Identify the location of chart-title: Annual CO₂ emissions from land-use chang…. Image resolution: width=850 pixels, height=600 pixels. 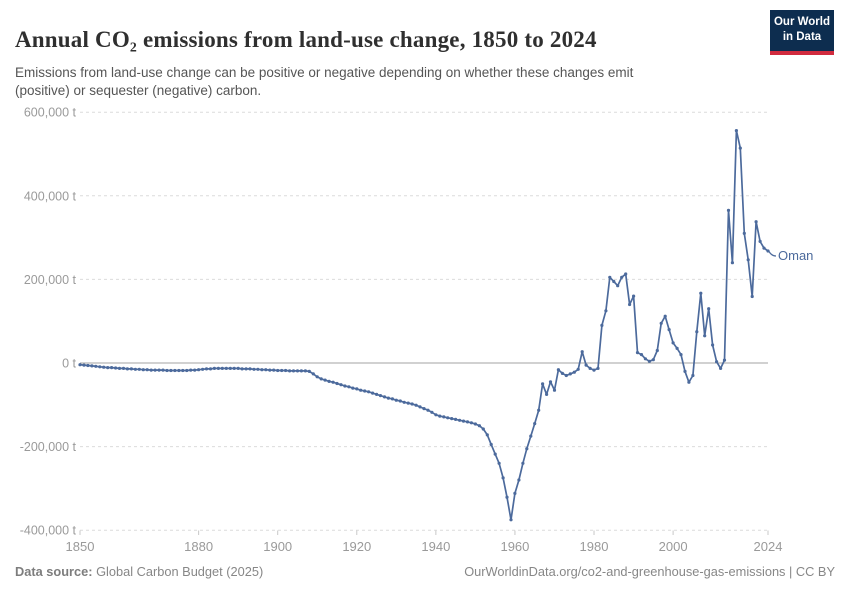
(306, 40).